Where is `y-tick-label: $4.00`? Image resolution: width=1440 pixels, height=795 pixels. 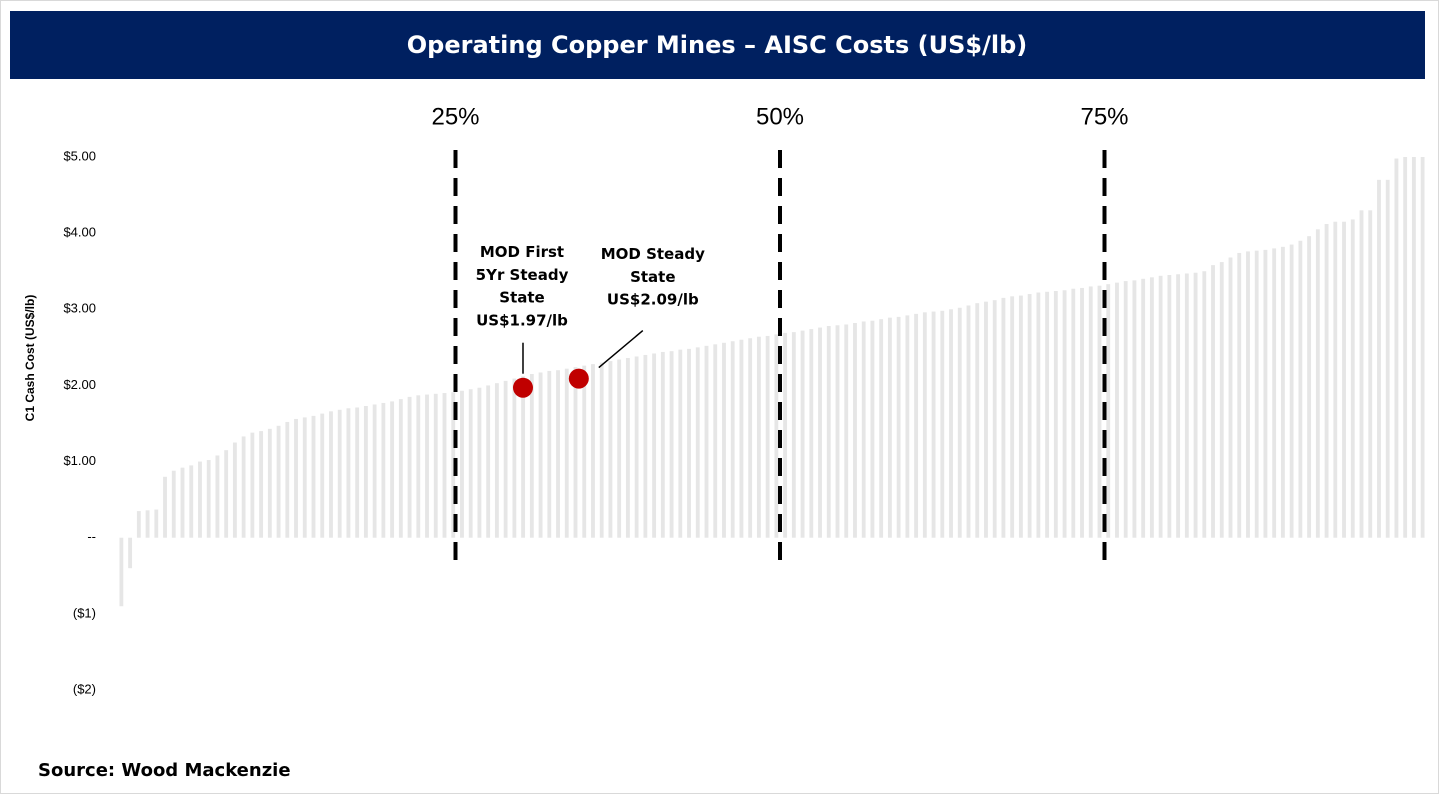 y-tick-label: $4.00 is located at coordinates (79, 232).